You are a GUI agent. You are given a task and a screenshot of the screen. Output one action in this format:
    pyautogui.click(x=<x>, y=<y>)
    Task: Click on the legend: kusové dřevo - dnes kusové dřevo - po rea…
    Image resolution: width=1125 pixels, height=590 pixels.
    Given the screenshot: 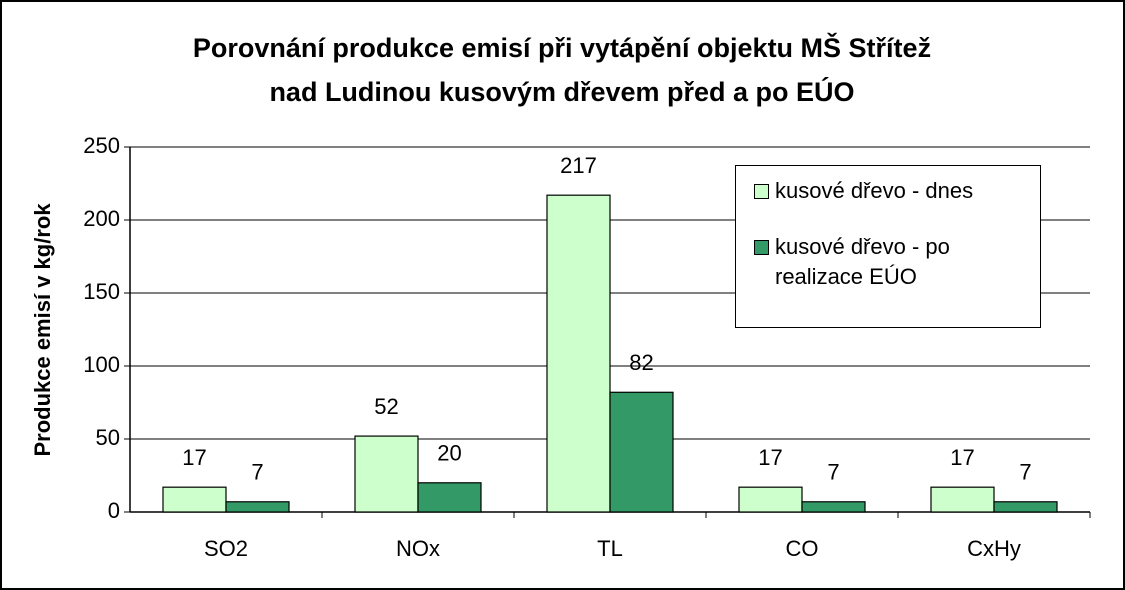 What is the action you would take?
    pyautogui.click(x=888, y=246)
    